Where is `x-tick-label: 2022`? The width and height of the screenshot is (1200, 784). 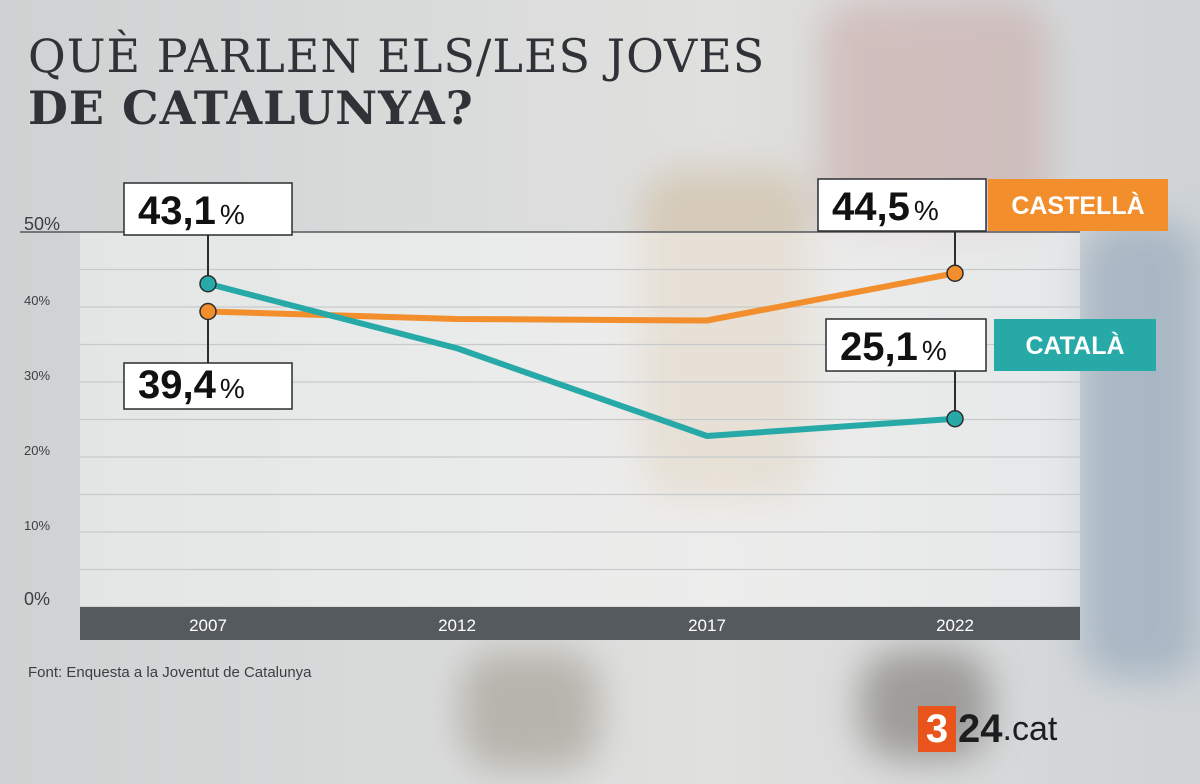 x-tick-label: 2022 is located at coordinates (955, 625).